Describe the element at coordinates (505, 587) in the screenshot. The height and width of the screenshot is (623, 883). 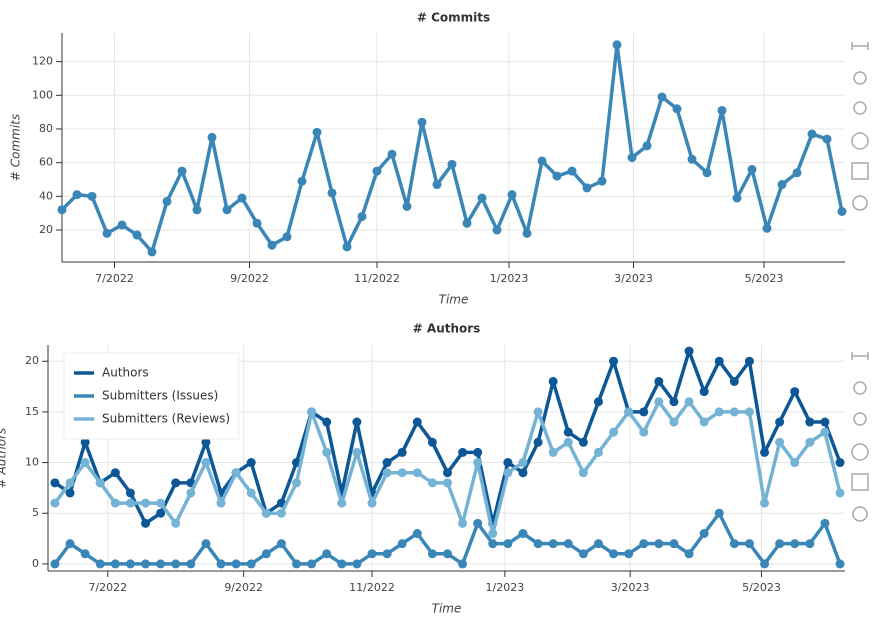
I see `x-tick-label: 1/2023` at that location.